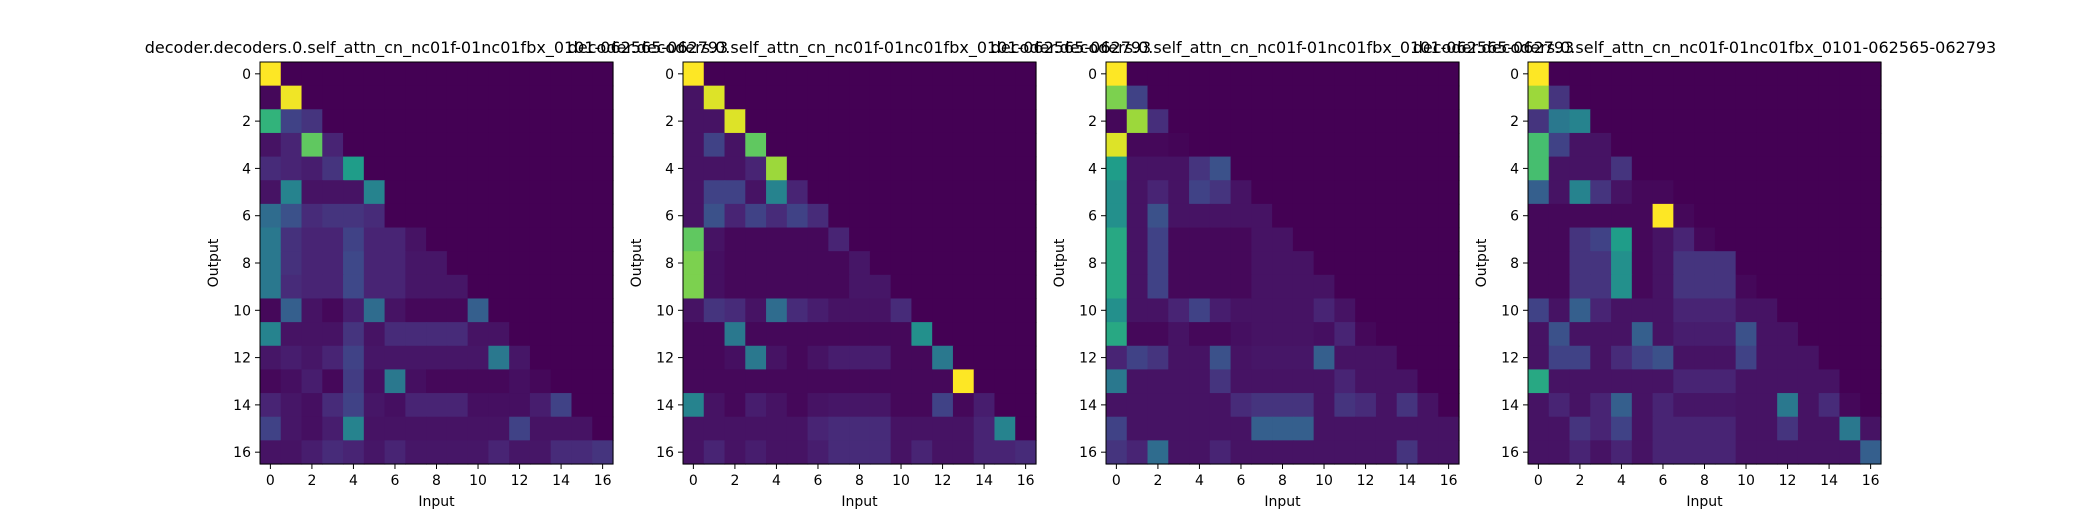 The height and width of the screenshot is (520, 2080). Describe the element at coordinates (1510, 359) in the screenshot. I see `y-tick-label: 12` at that location.